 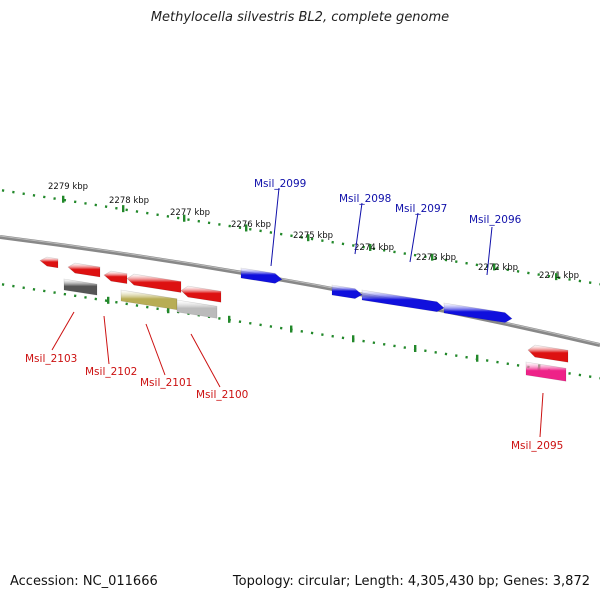 I want to click on gene-label-msil-2103: Msil_2103, so click(x=51, y=359).